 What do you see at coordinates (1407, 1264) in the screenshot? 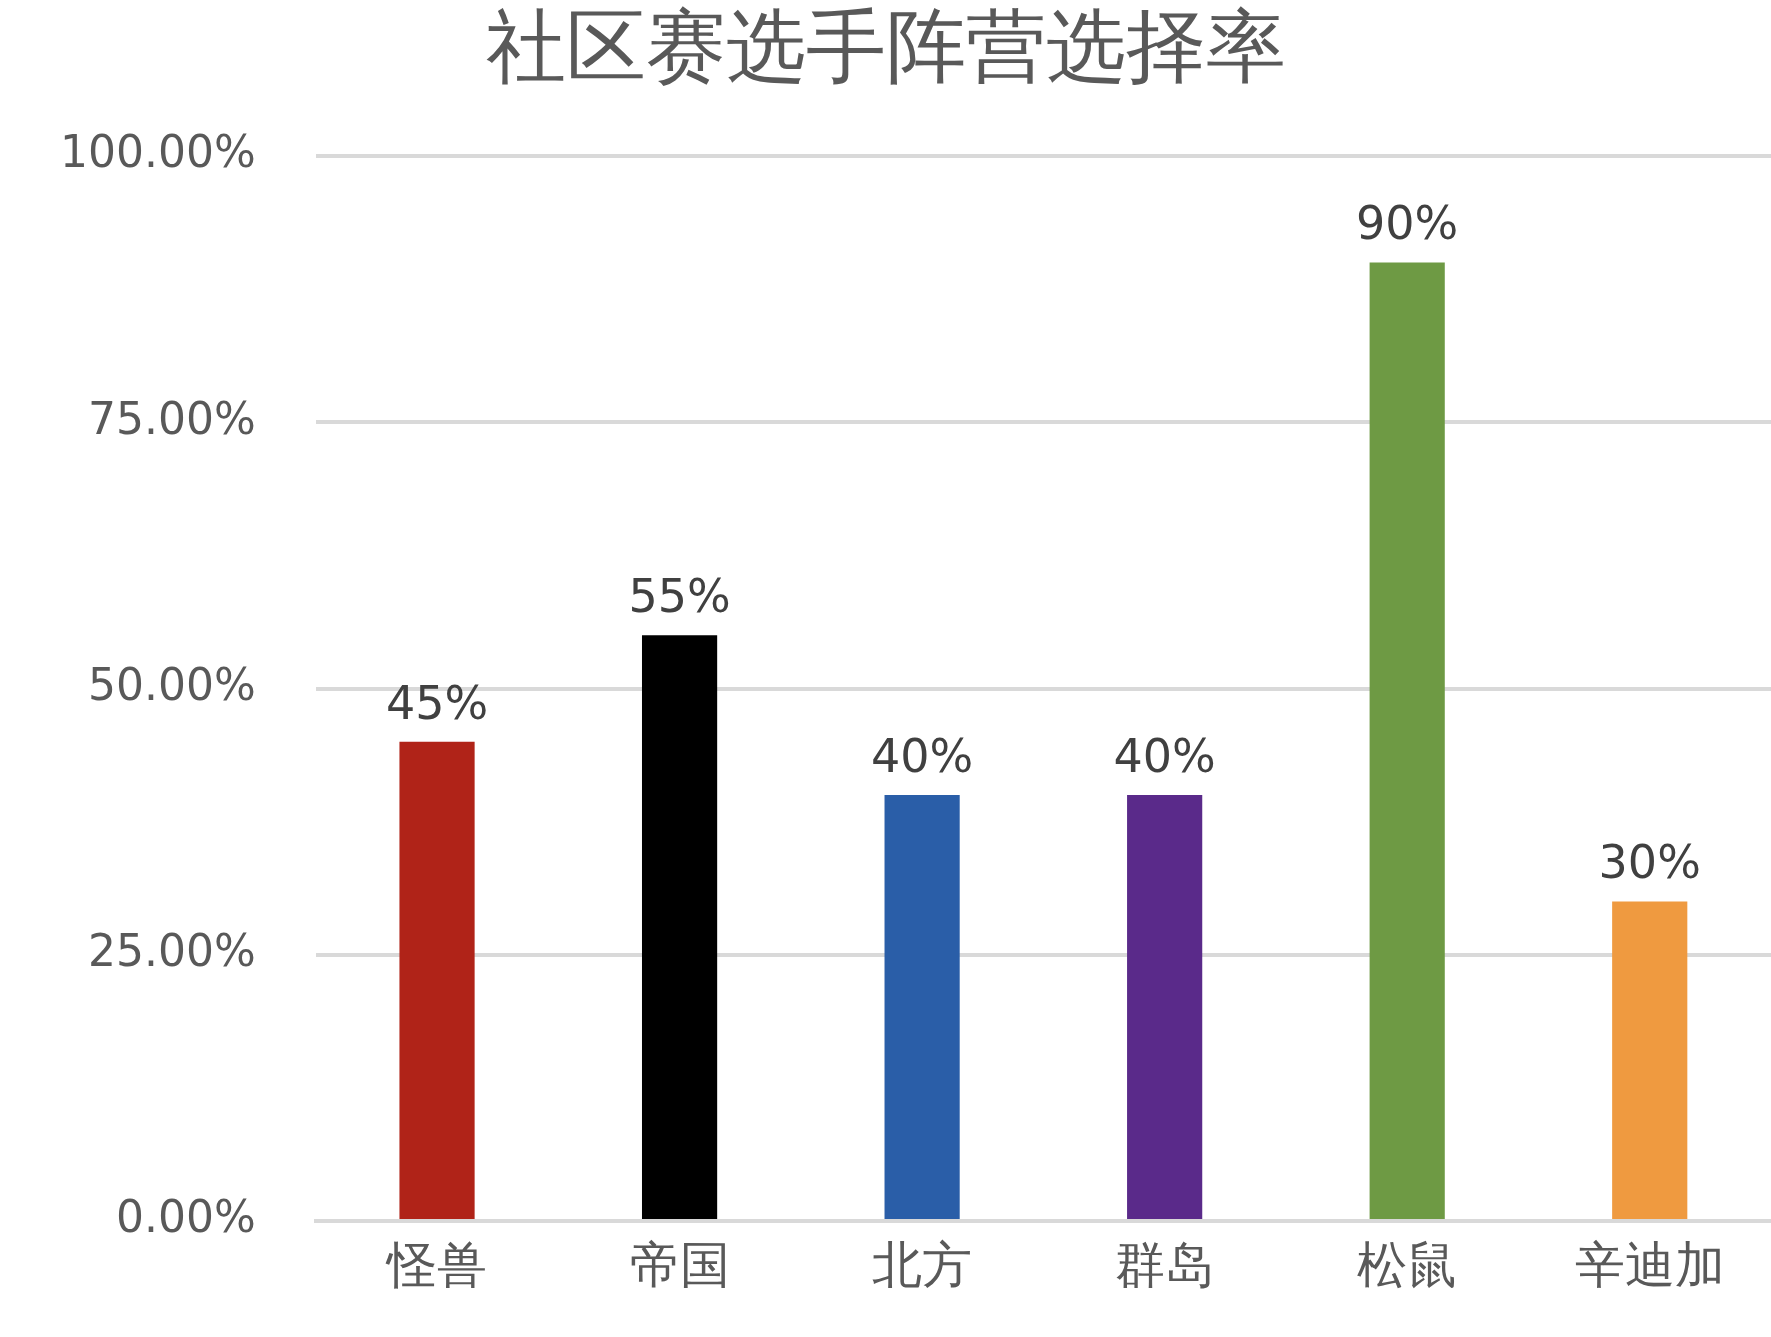
I see `x-tick-label: 松鼠` at bounding box center [1407, 1264].